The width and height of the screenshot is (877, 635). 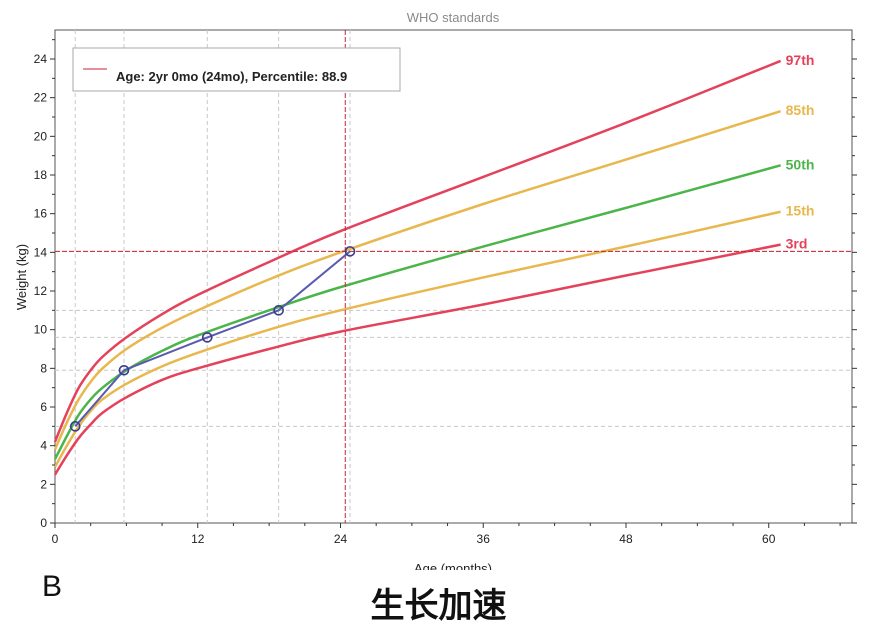 I want to click on percentile-label-97th: 97th, so click(x=800, y=60).